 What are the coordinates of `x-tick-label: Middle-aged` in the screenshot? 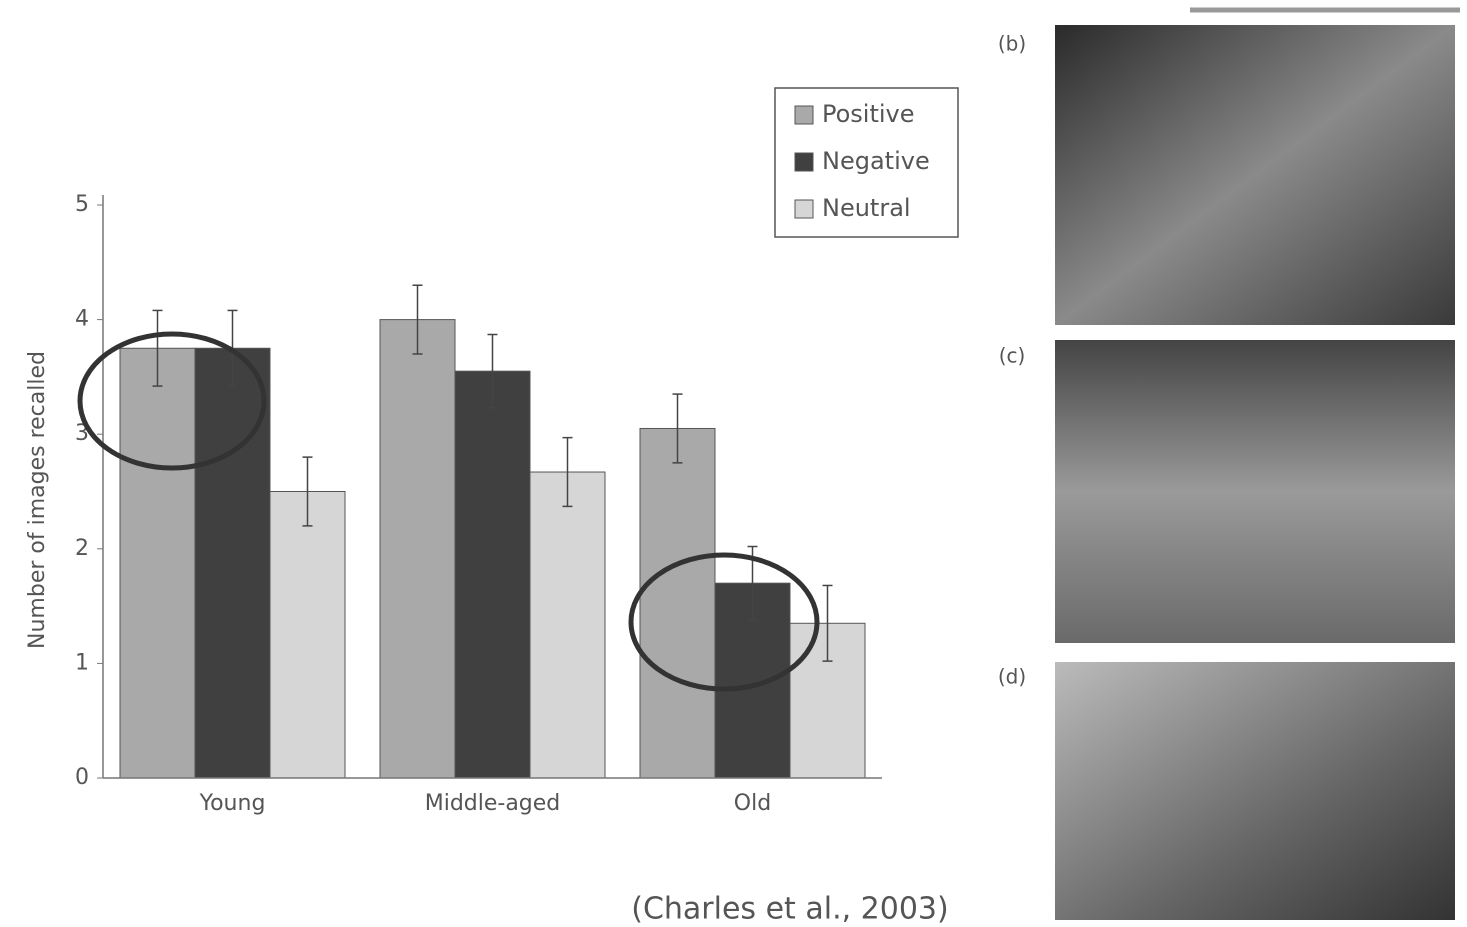 It's located at (493, 803).